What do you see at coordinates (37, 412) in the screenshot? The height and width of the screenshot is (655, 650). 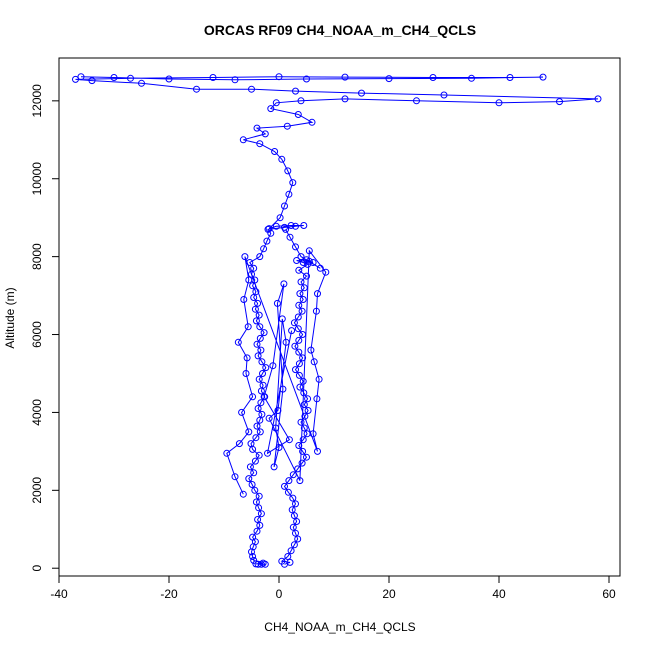 I see `y-tick-label: 4000` at bounding box center [37, 412].